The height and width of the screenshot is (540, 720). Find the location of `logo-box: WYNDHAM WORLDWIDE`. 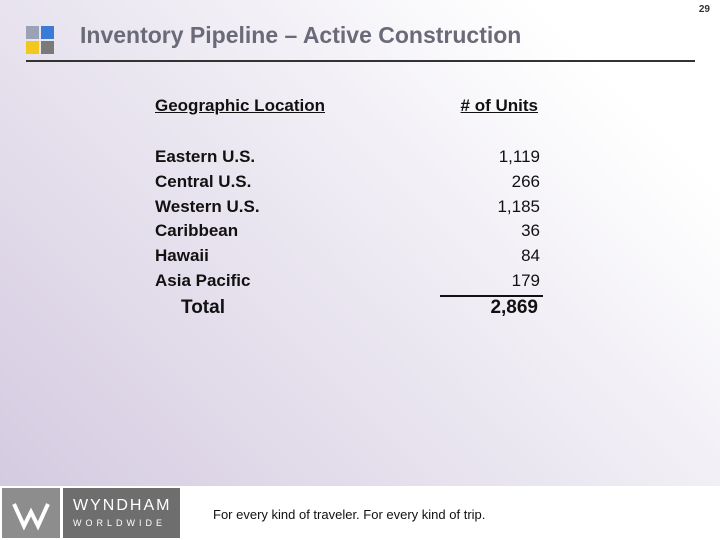

logo-box: WYNDHAM WORLDWIDE is located at coordinates (121, 513).